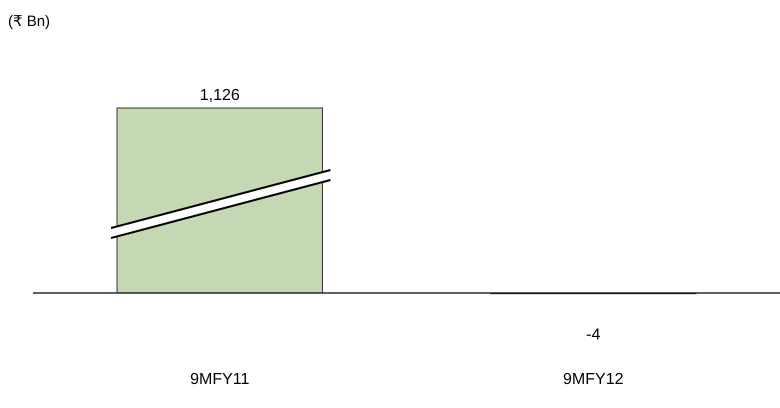  I want to click on x-tick-label: 9MFY11, so click(220, 379).